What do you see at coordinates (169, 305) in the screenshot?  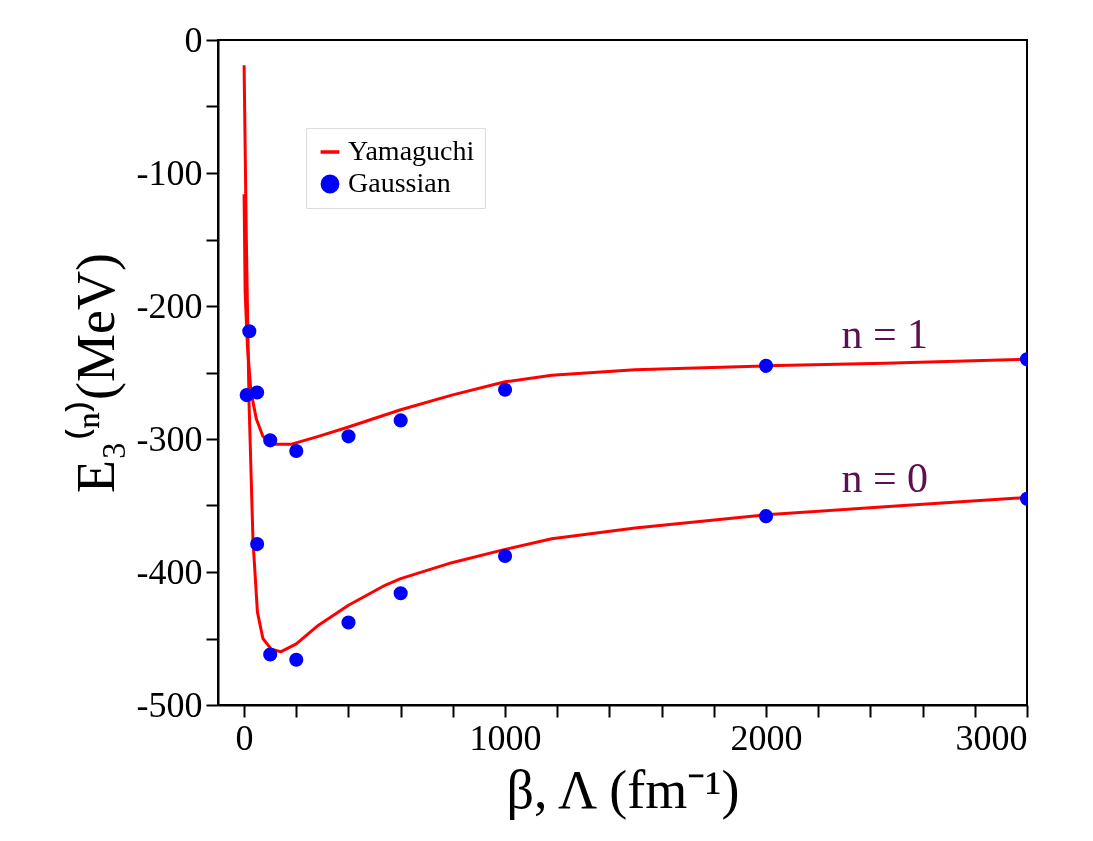 I see `y-tick-label: -200` at bounding box center [169, 305].